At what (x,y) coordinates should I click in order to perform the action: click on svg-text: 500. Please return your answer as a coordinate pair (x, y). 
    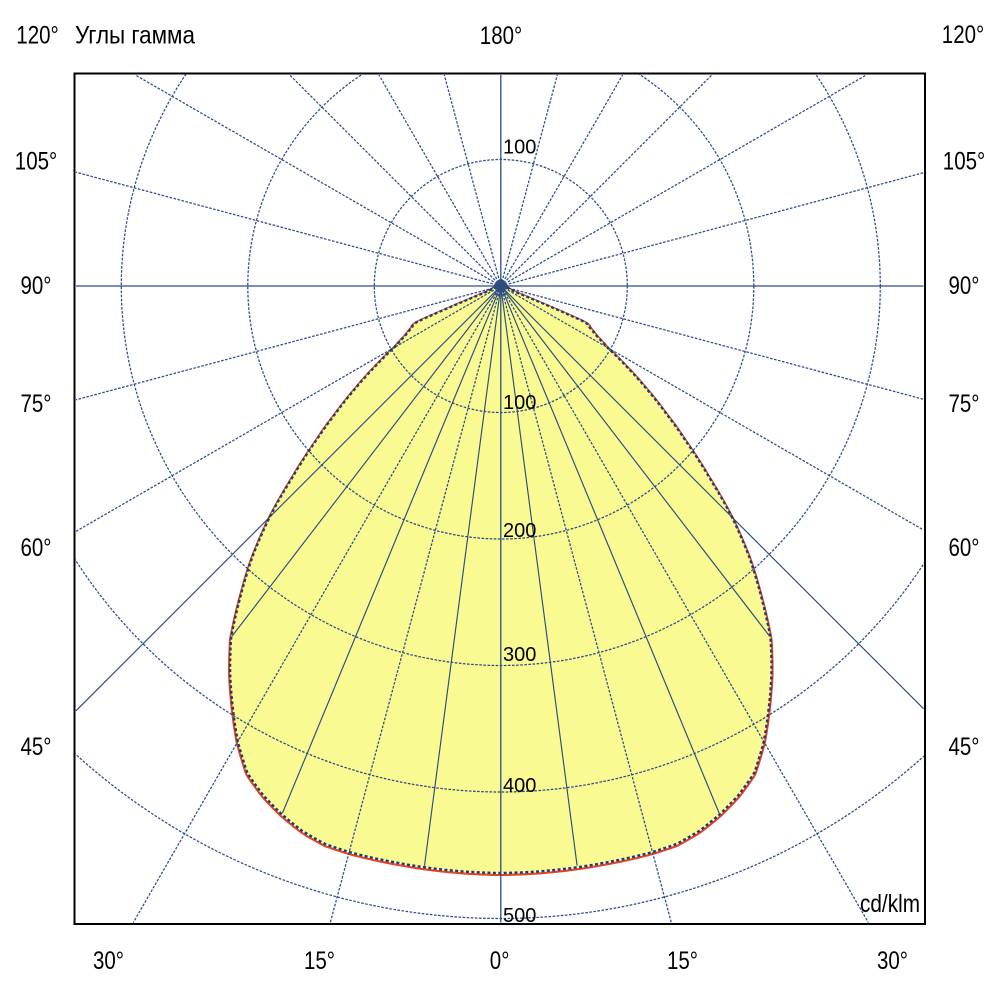
    Looking at the image, I should click on (519, 916).